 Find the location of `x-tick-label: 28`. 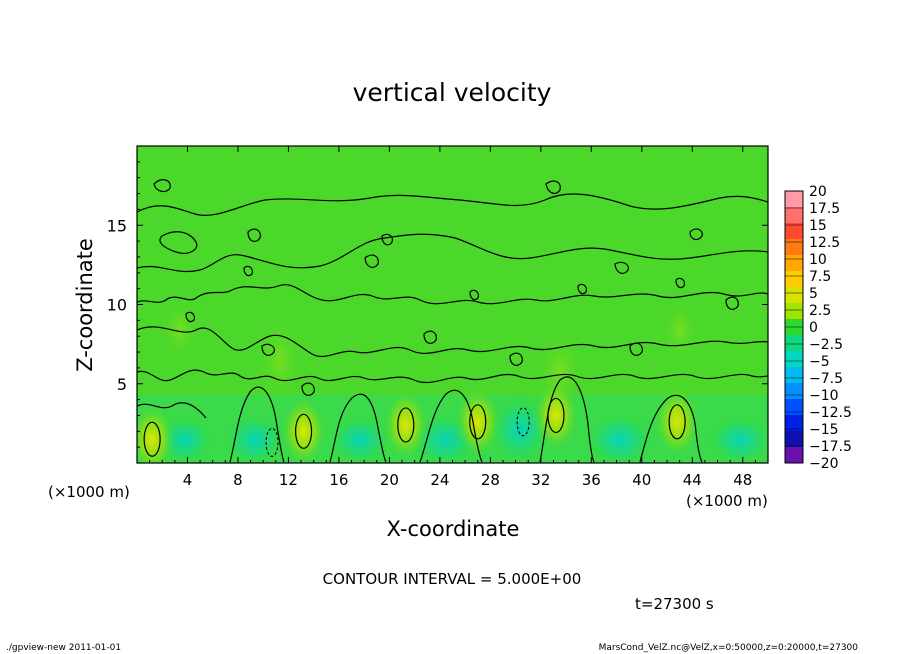

x-tick-label: 28 is located at coordinates (490, 480).